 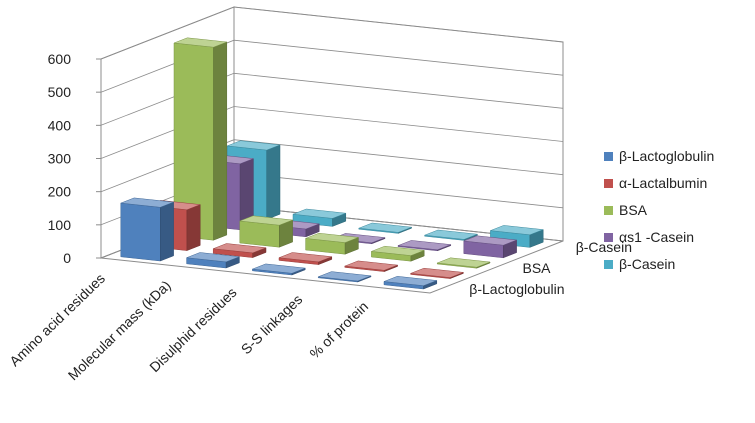 I want to click on legend-item: β-Casein, so click(x=639, y=264).